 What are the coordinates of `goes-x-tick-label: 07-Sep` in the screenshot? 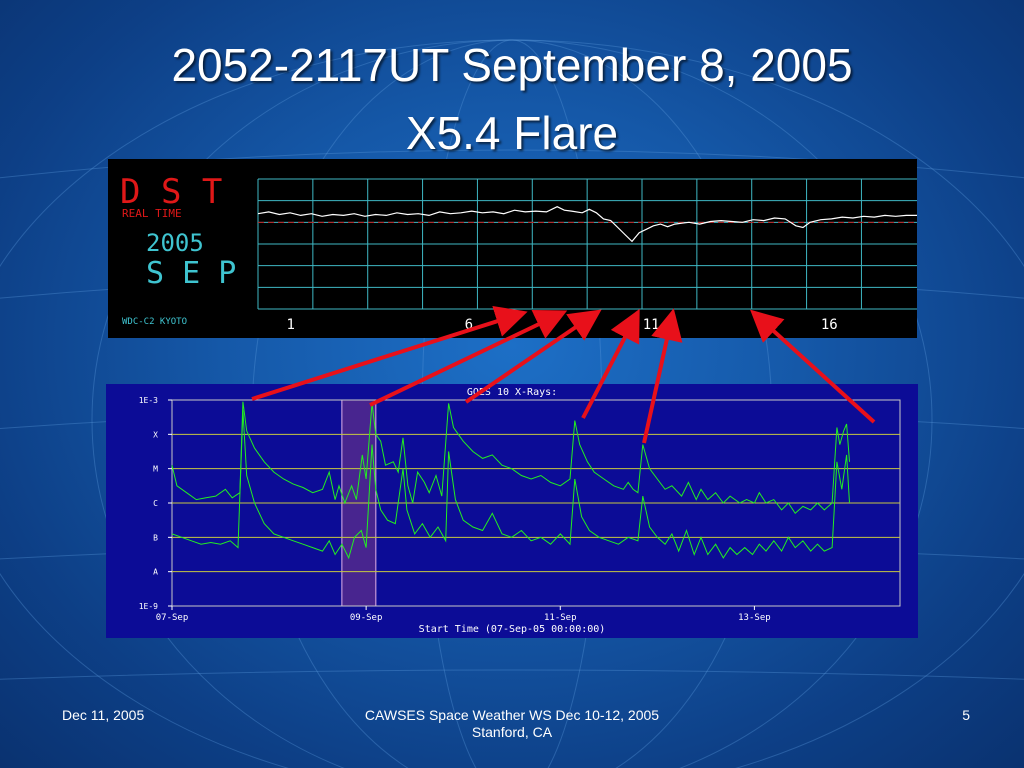 It's located at (172, 618).